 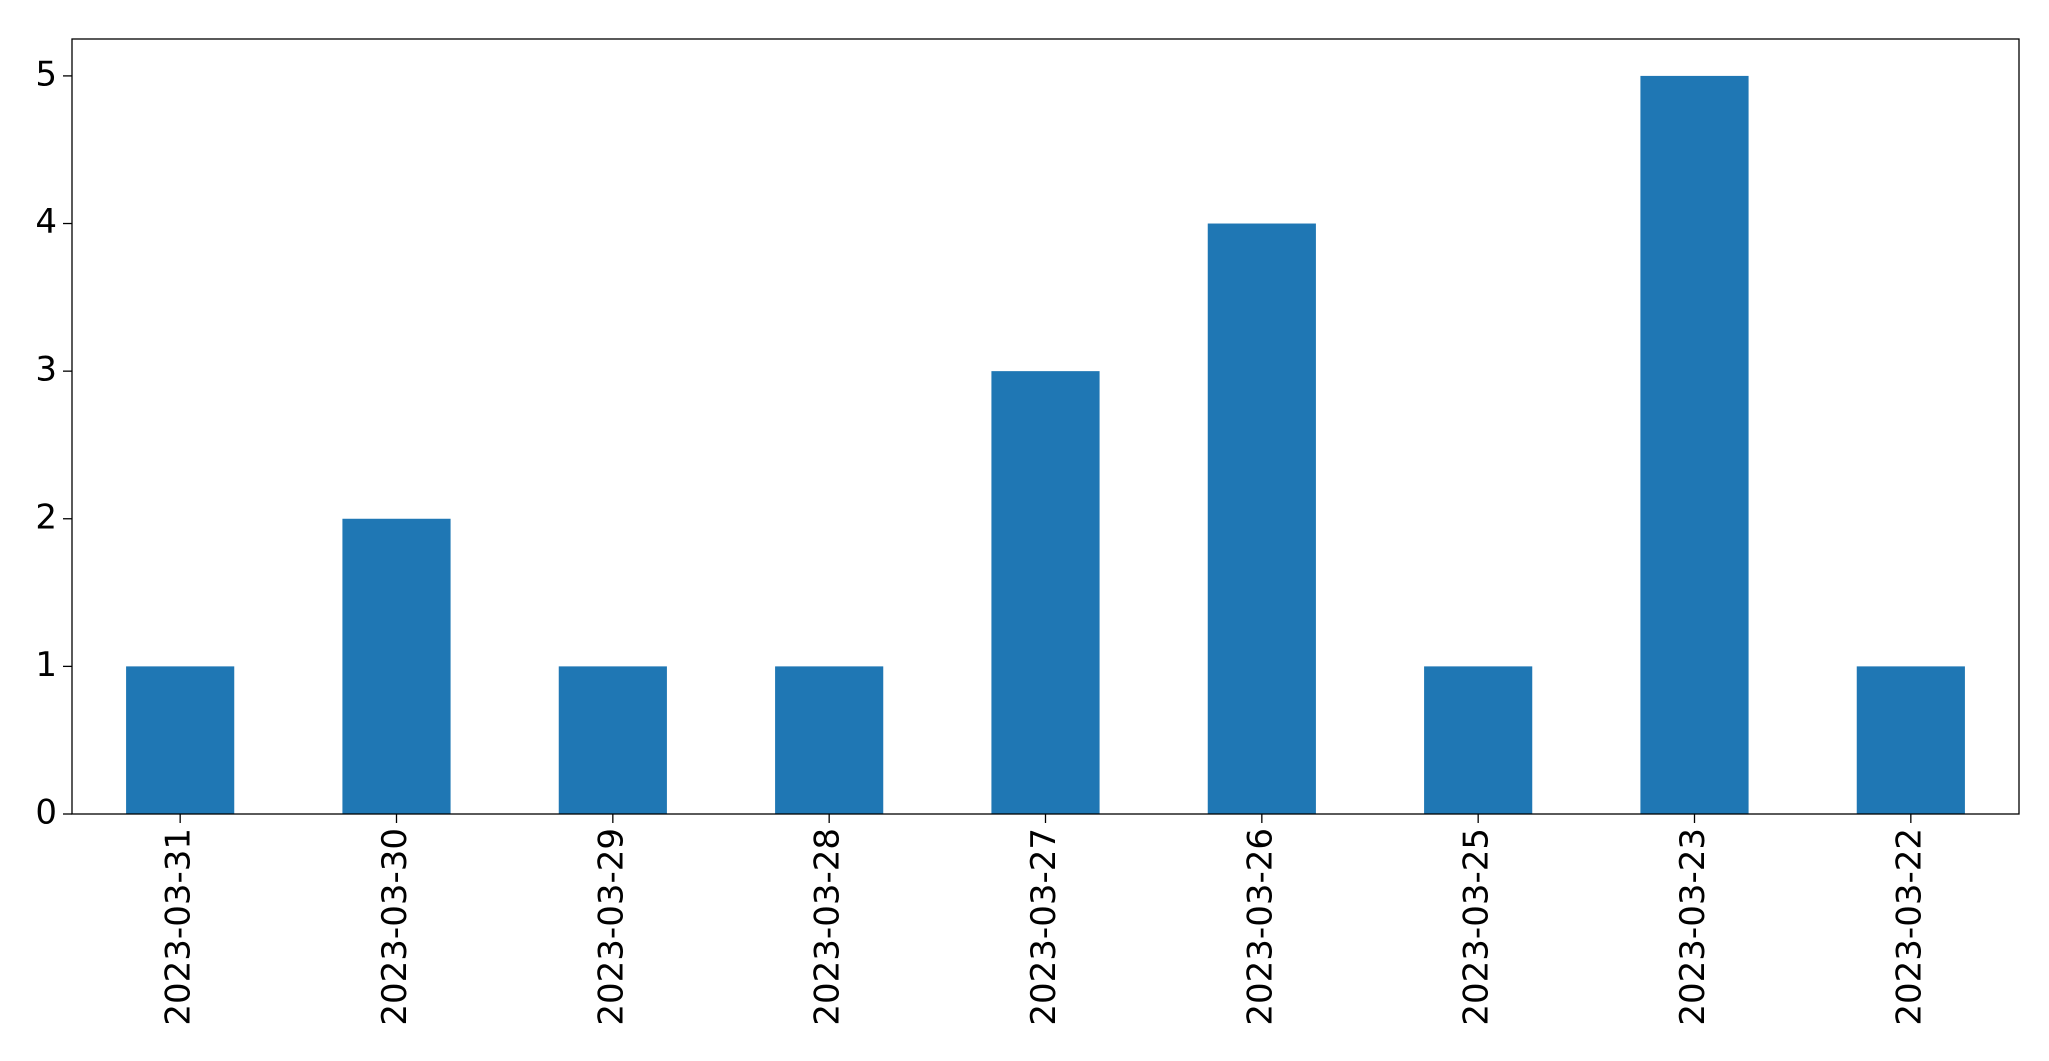 I want to click on x-tick-label: 2023-03-27, so click(x=1044, y=927).